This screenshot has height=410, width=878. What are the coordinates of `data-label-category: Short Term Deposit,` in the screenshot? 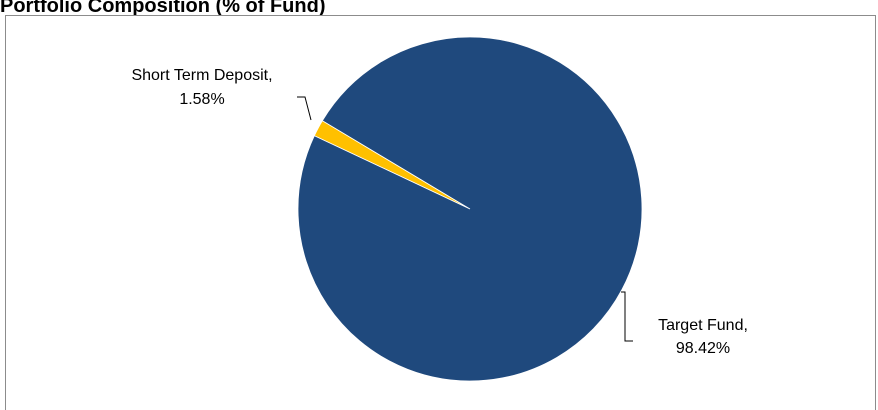 It's located at (201, 75).